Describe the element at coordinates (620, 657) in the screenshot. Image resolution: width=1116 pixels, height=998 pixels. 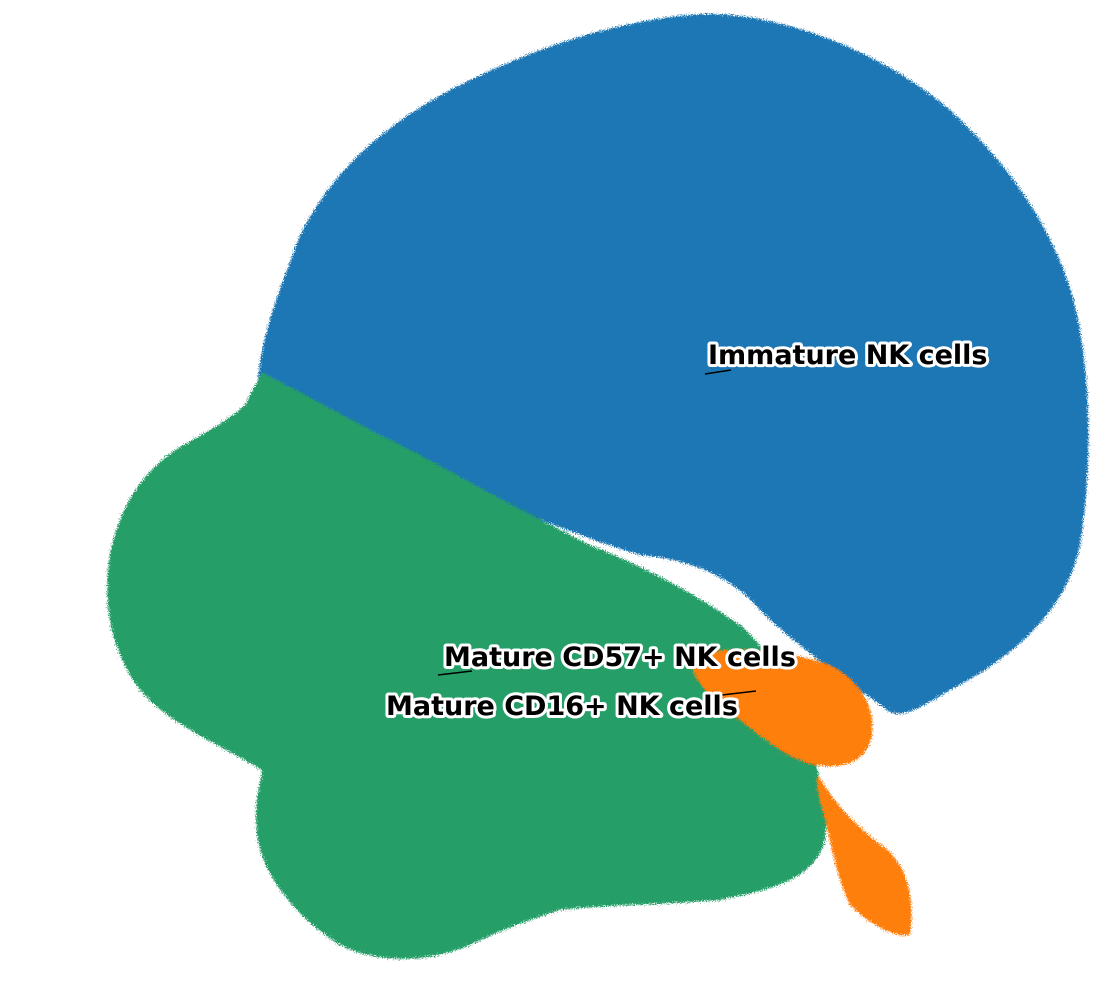
I see `annotation-mature-cd57-nk: Mature CD57+ NK cells` at that location.